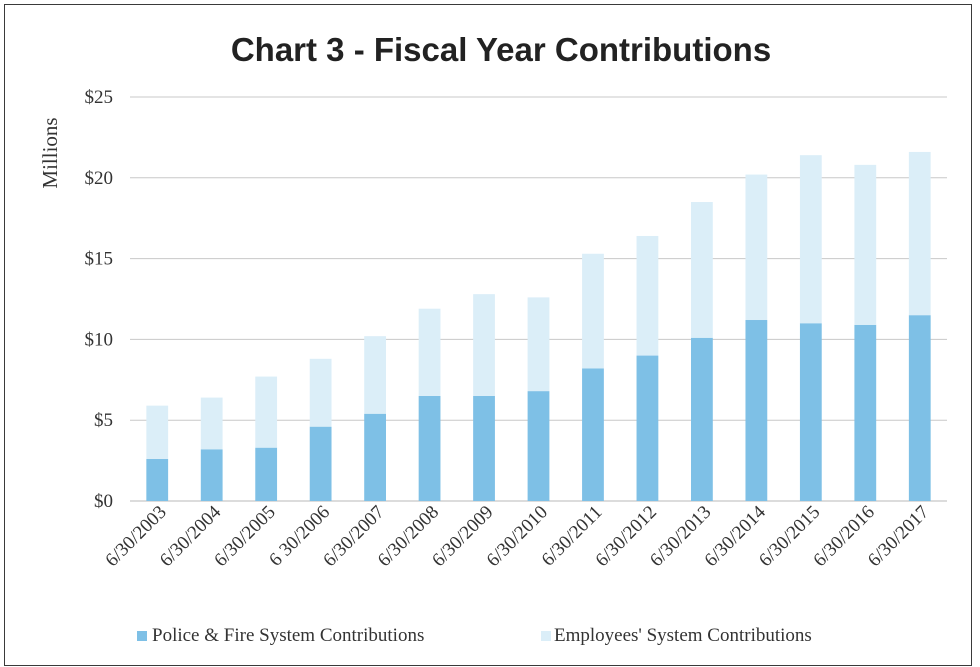  I want to click on y-tick-label: $5, so click(103, 420).